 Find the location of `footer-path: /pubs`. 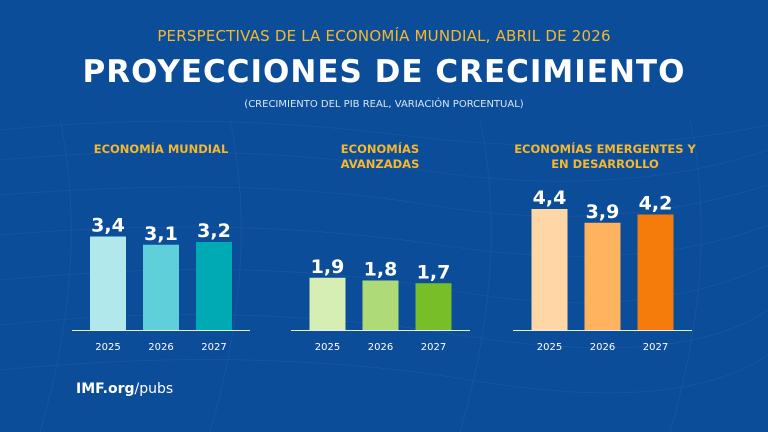

footer-path: /pubs is located at coordinates (154, 389).